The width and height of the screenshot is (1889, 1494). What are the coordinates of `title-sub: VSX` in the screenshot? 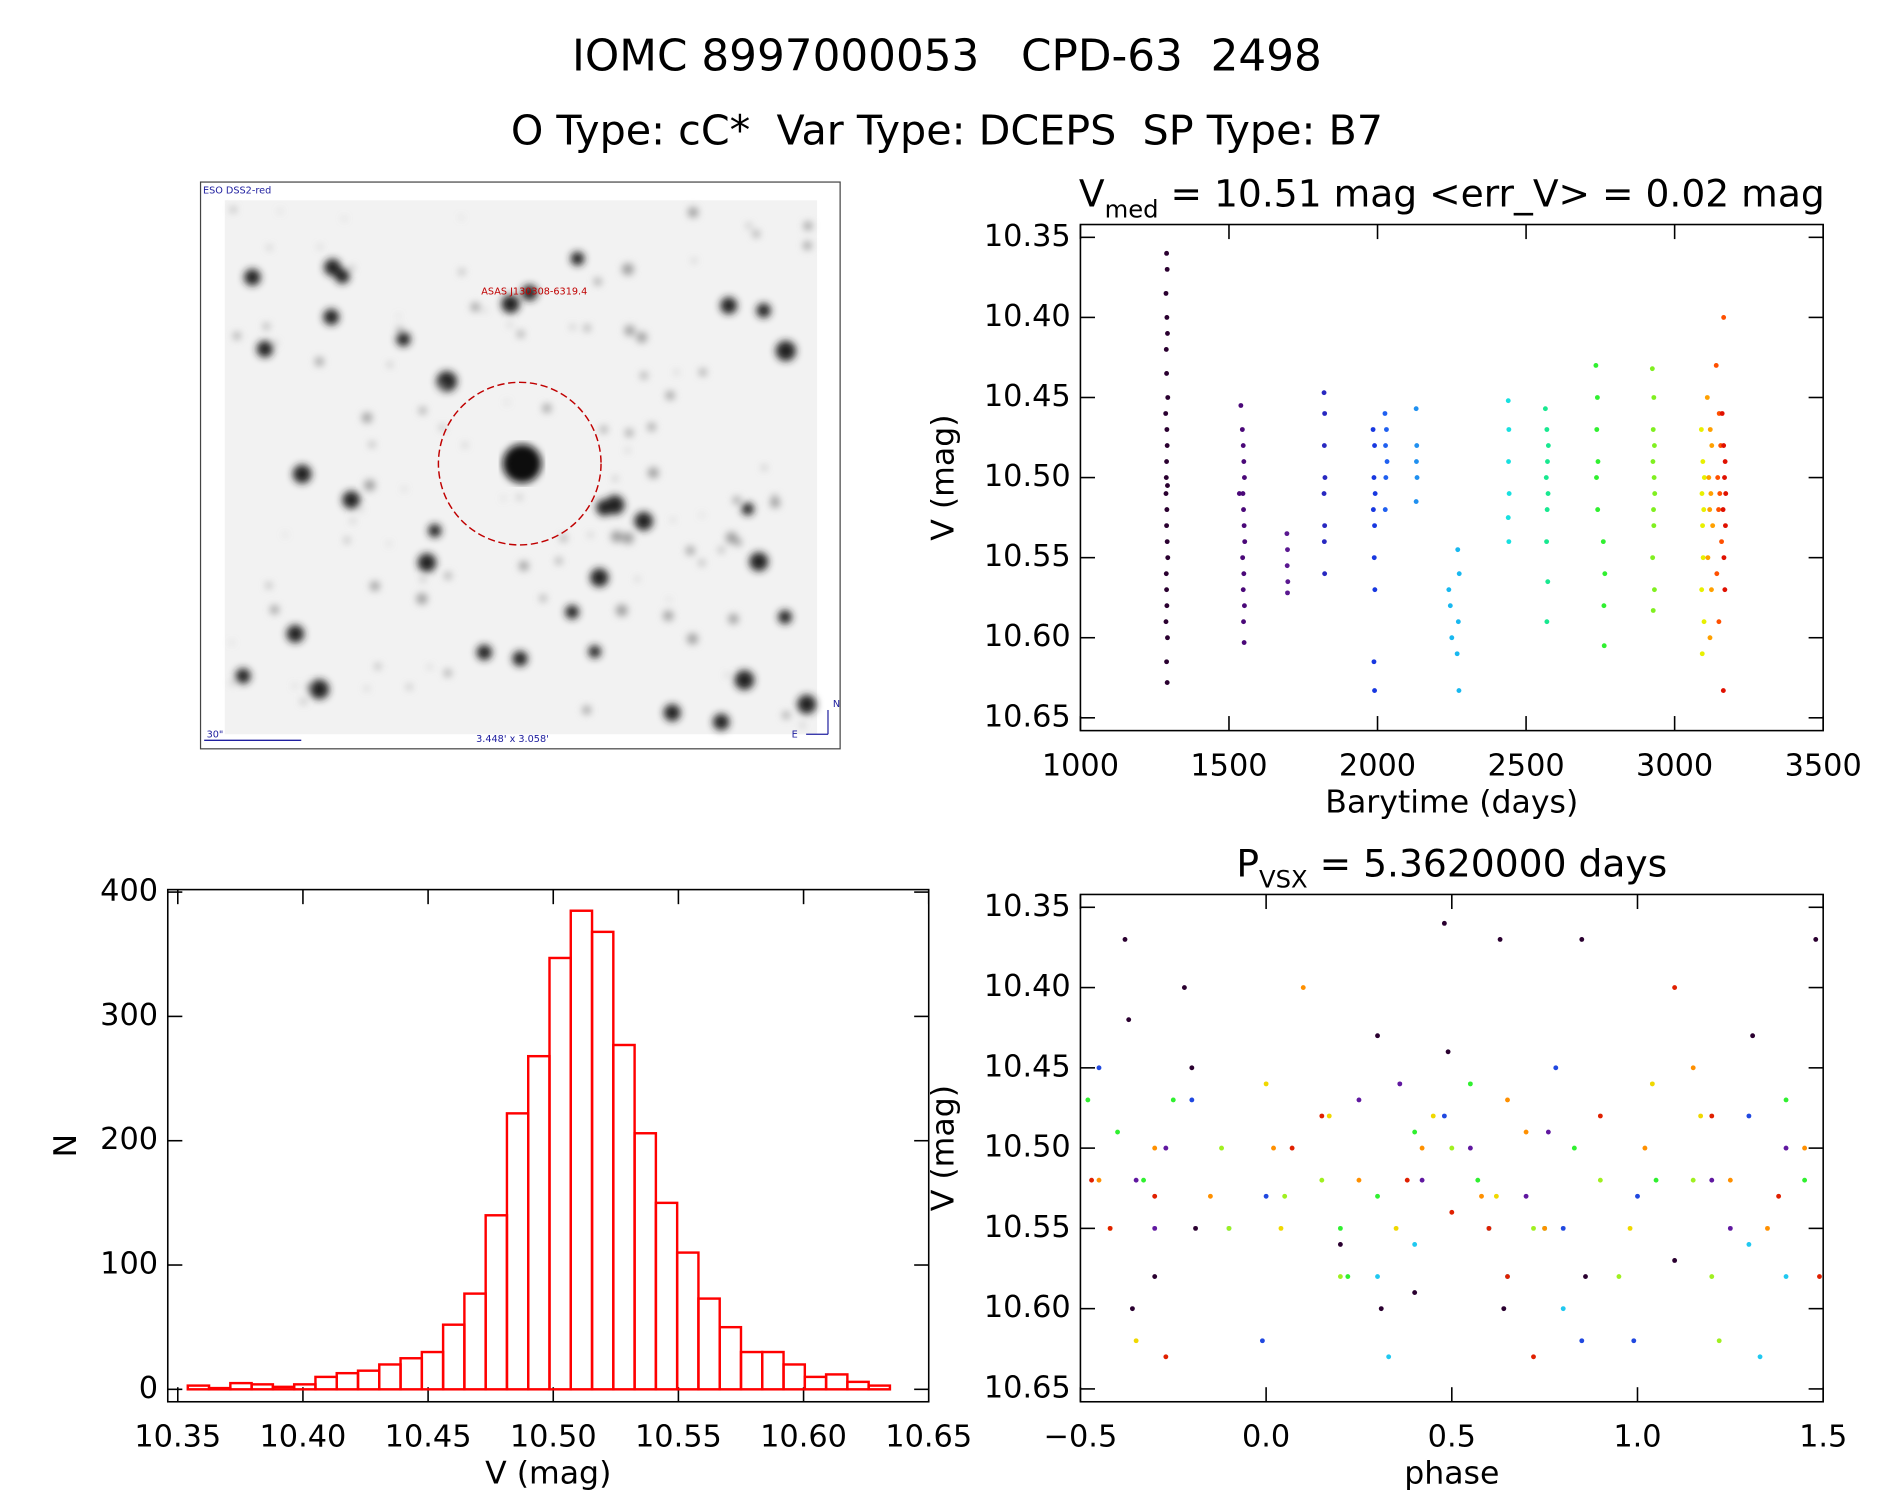 It's located at (1283, 878).